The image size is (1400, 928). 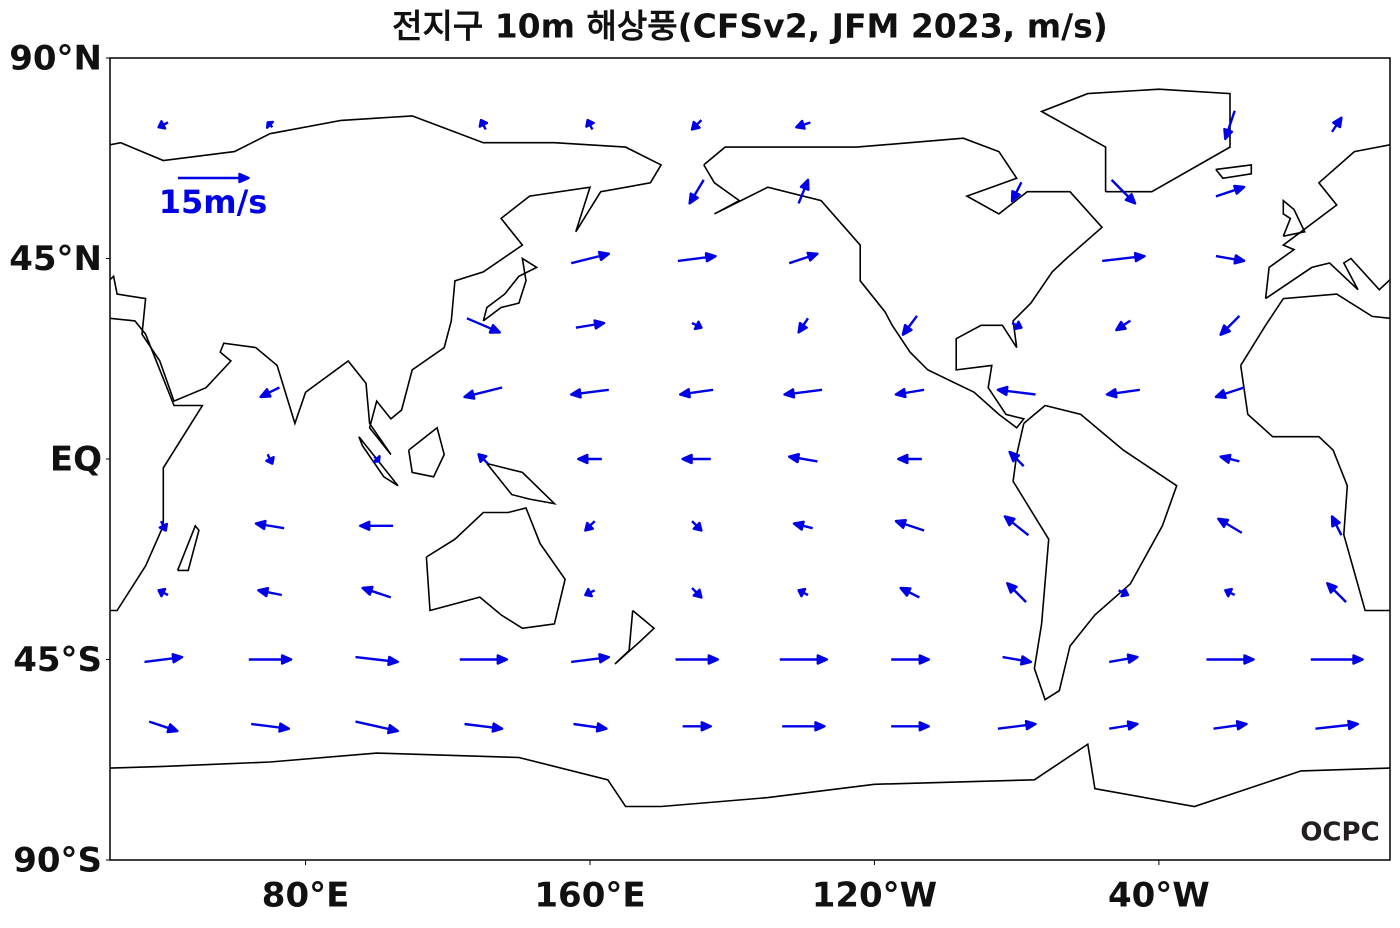 I want to click on map-title: 전지구 10m 해상풍(CFSv2, JFM 2023, m/s), so click(x=750, y=26).